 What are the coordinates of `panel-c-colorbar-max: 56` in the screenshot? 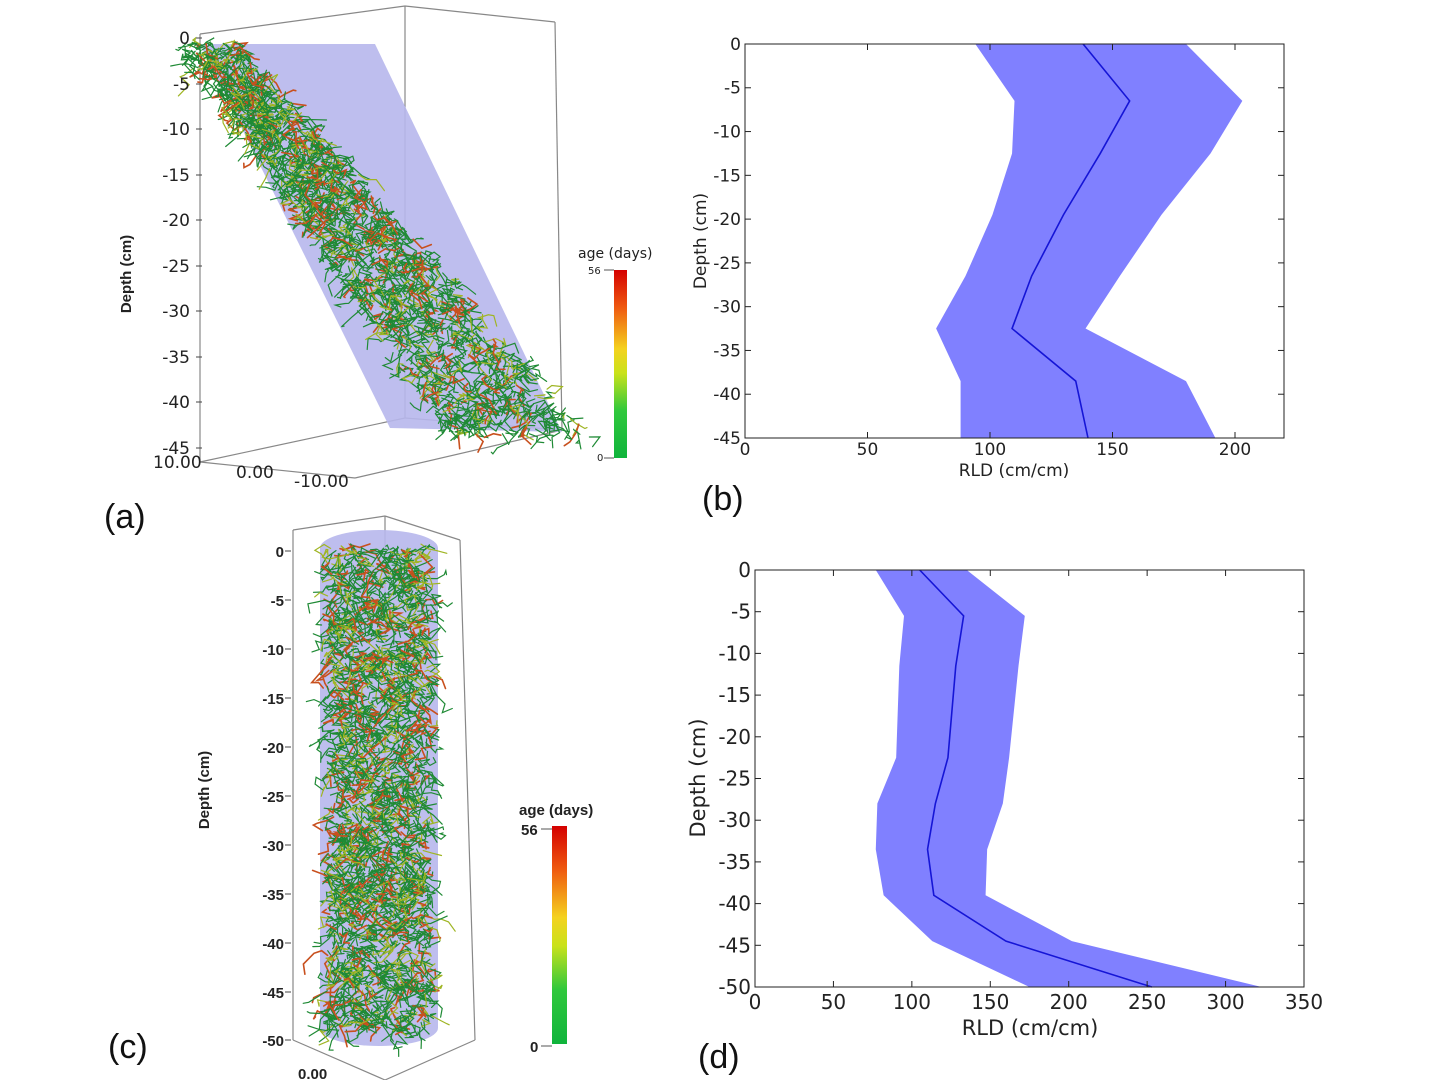 It's located at (529, 830).